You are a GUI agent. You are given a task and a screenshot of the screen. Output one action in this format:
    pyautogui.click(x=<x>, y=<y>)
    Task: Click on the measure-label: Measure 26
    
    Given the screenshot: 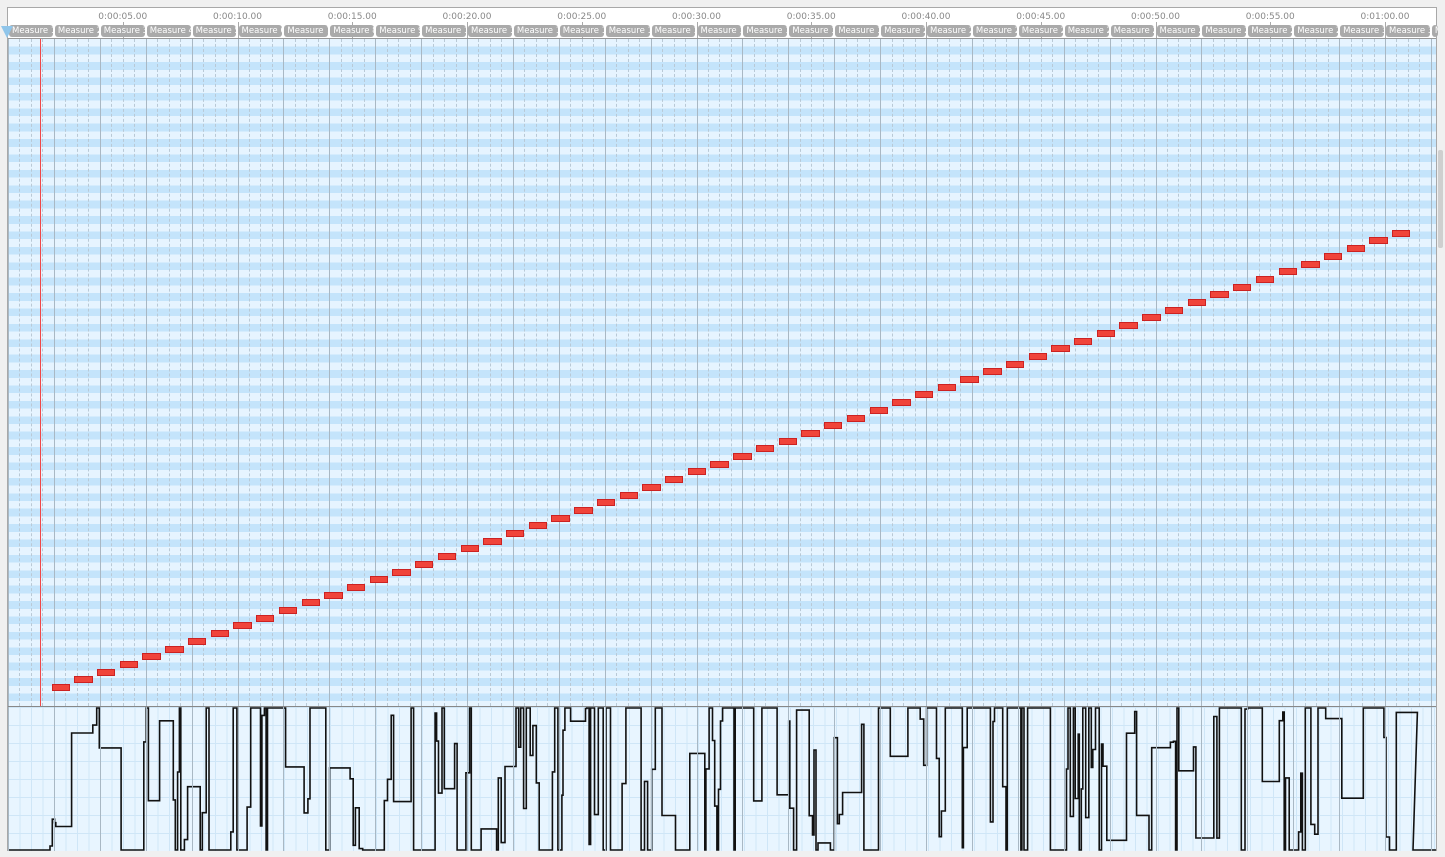 What is the action you would take?
    pyautogui.click(x=1178, y=31)
    